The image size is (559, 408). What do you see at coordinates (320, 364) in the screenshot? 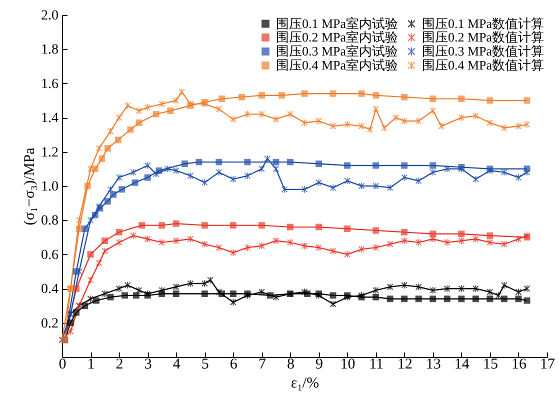
I see `x-tick-label: 9` at bounding box center [320, 364].